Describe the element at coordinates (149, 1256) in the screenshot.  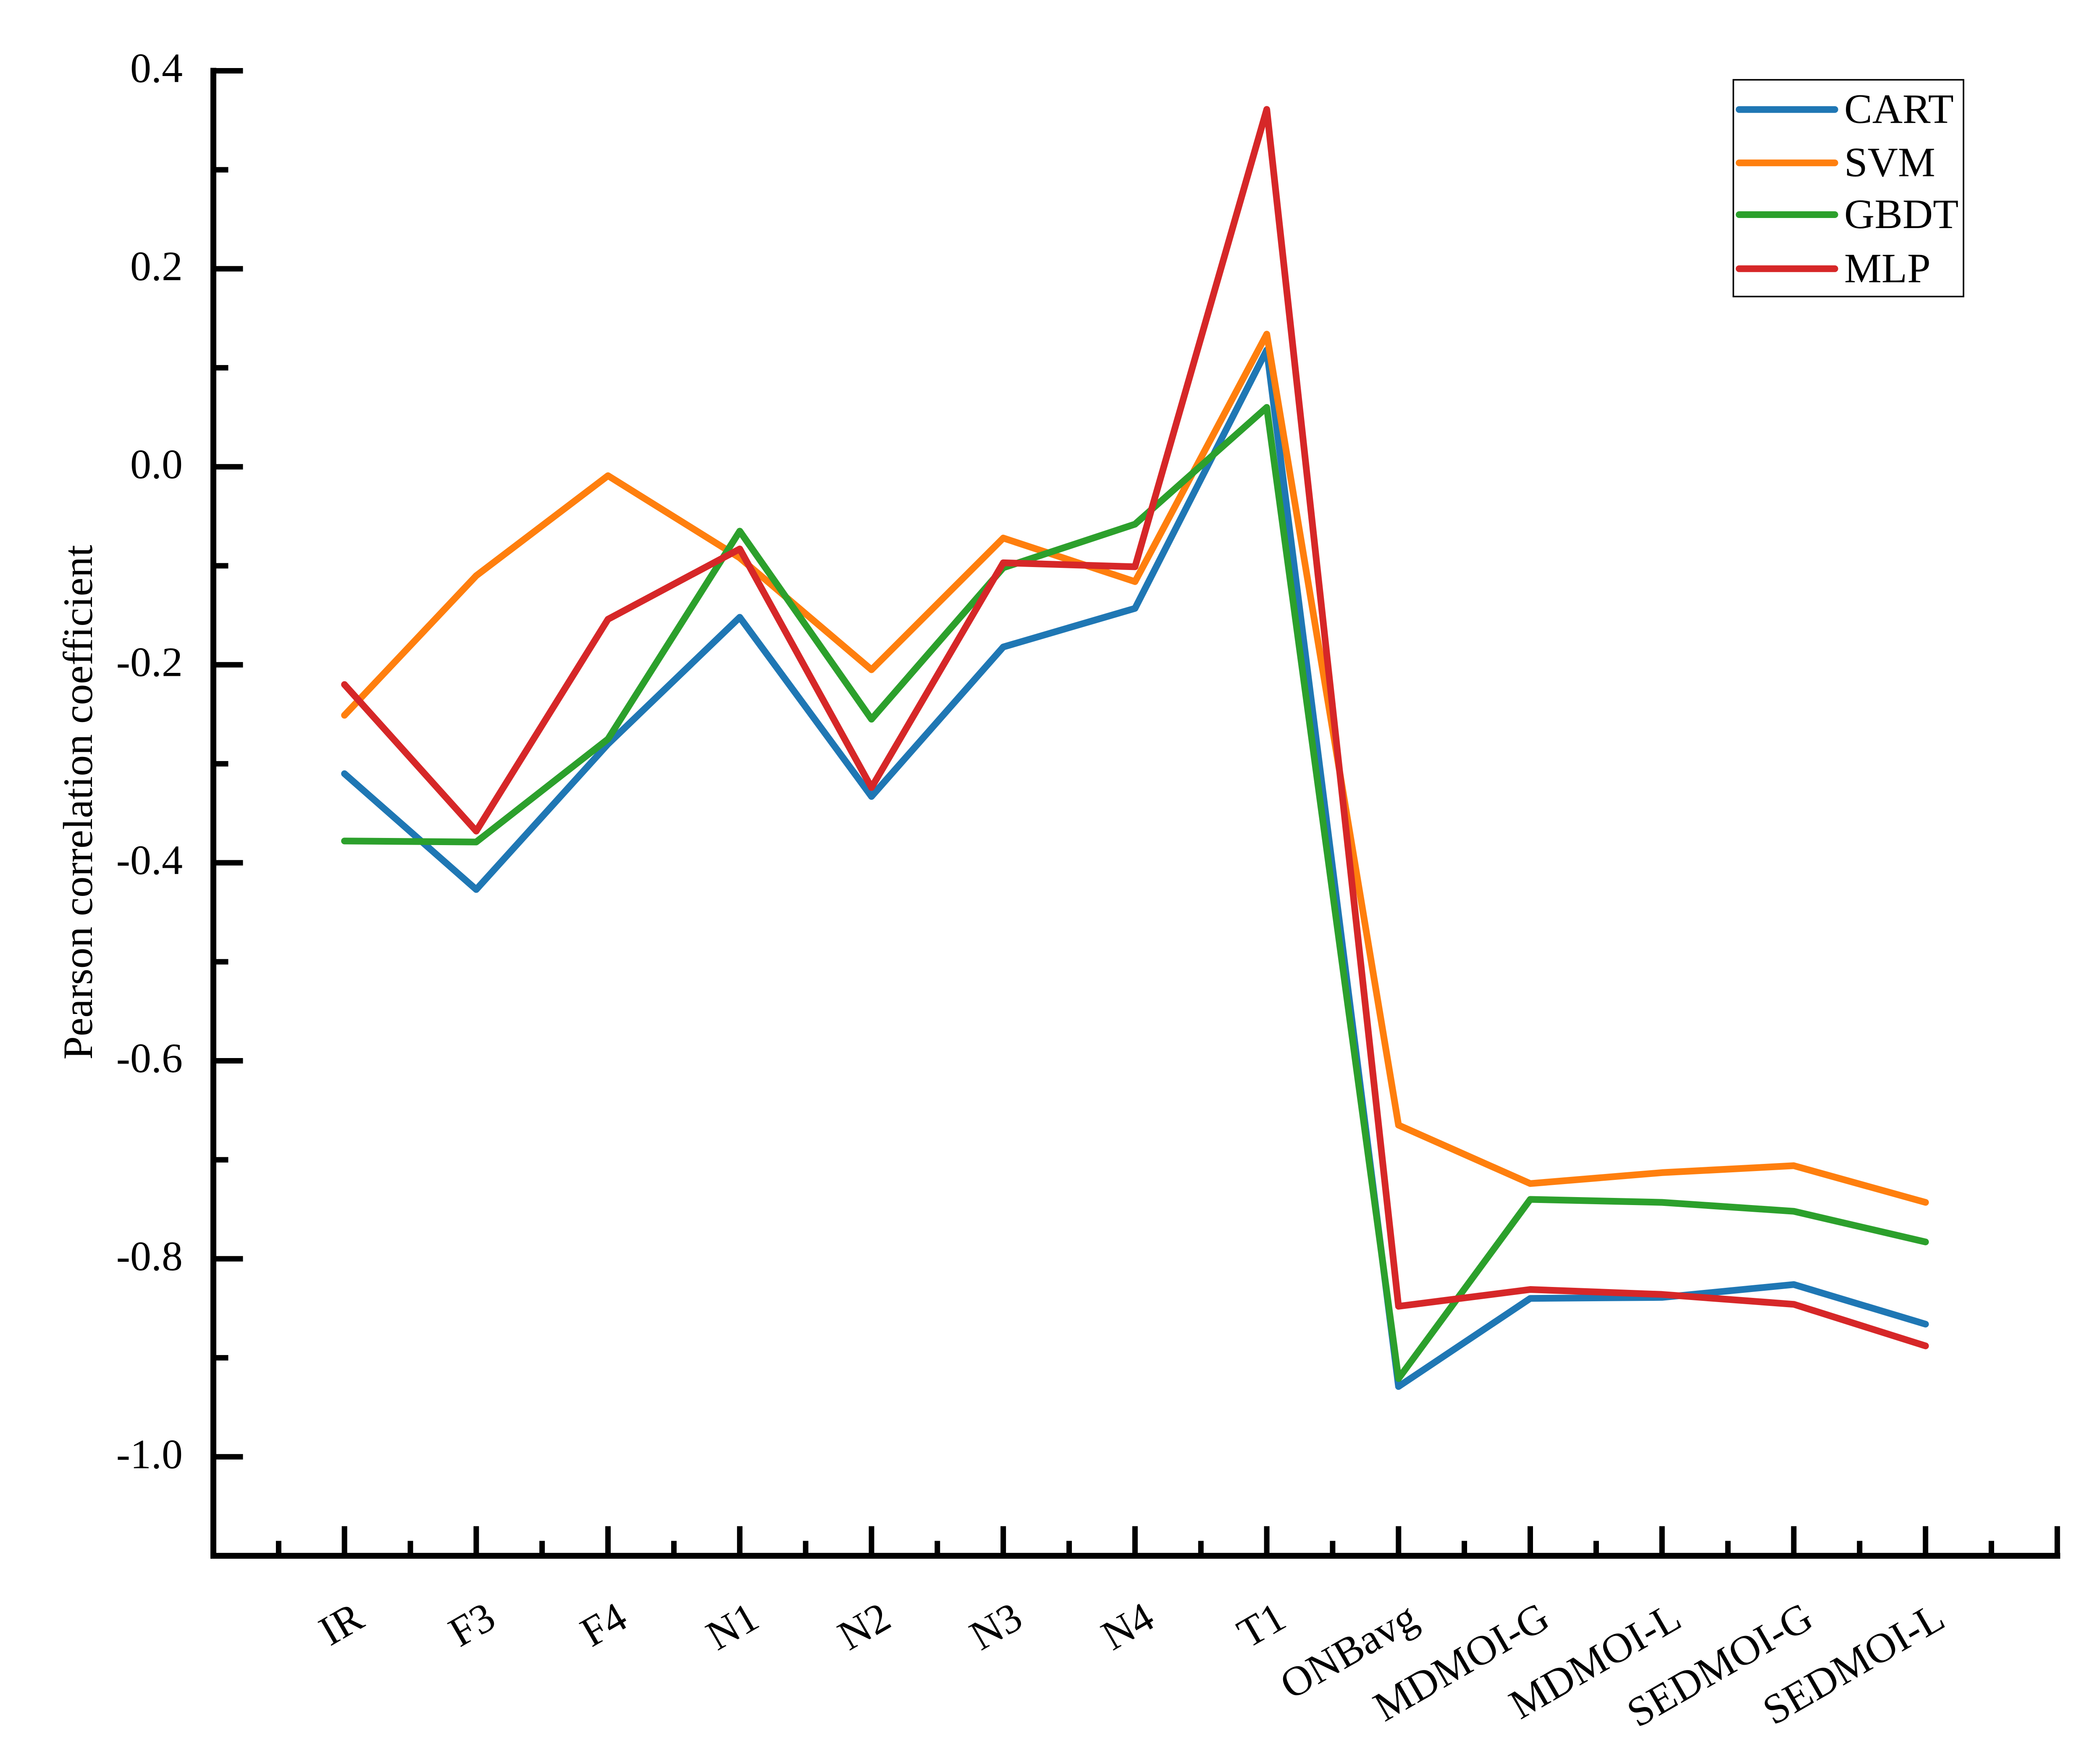
I see `svg-text: -0.8` at that location.